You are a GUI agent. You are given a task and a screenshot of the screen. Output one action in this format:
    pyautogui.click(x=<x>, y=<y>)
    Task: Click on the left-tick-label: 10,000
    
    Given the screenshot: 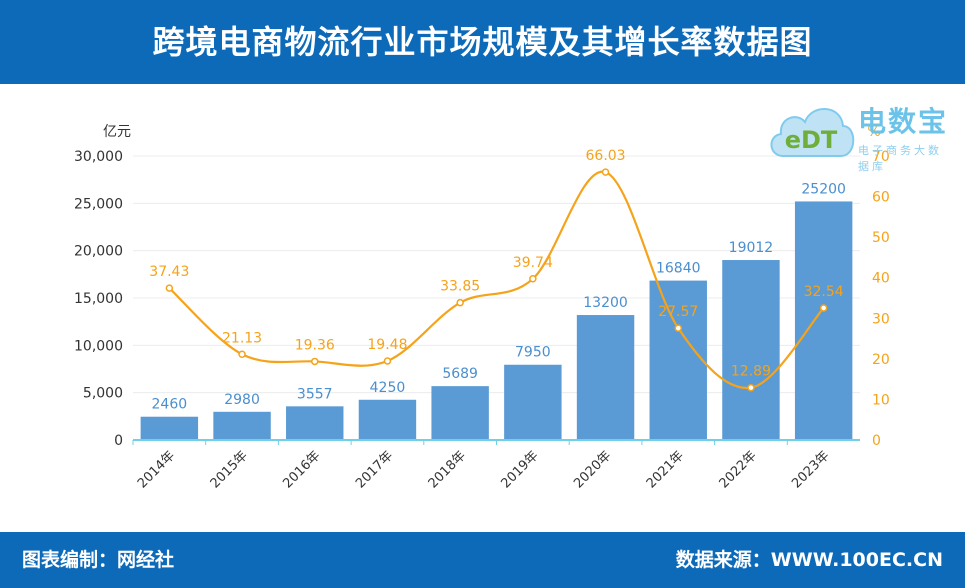 What is the action you would take?
    pyautogui.click(x=98, y=346)
    